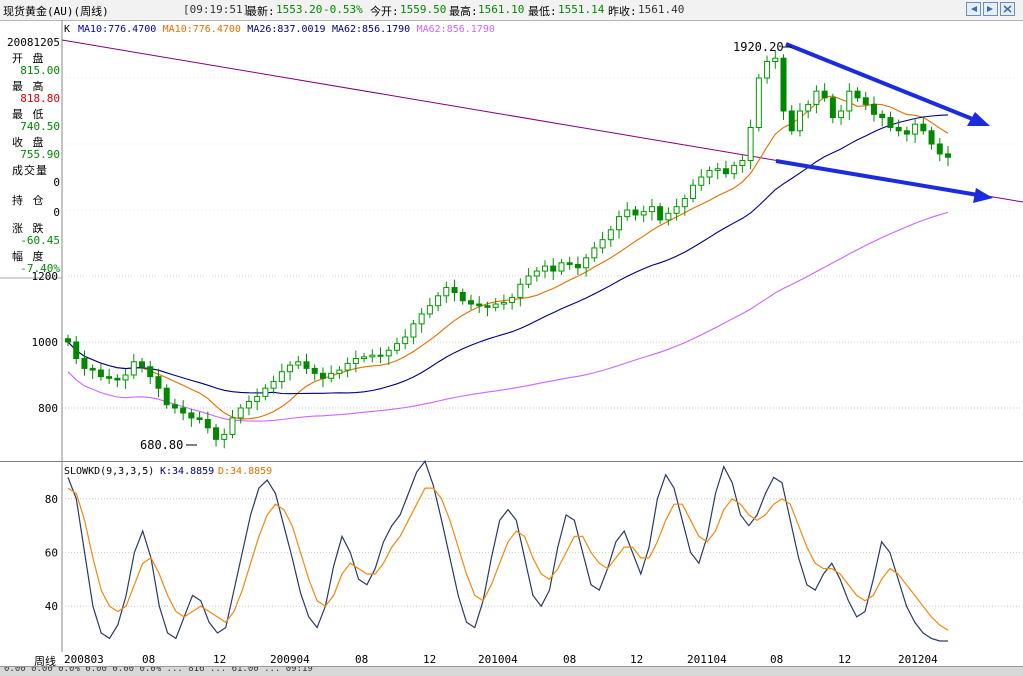 The image size is (1023, 676). I want to click on period-label: 周线, so click(45, 661).